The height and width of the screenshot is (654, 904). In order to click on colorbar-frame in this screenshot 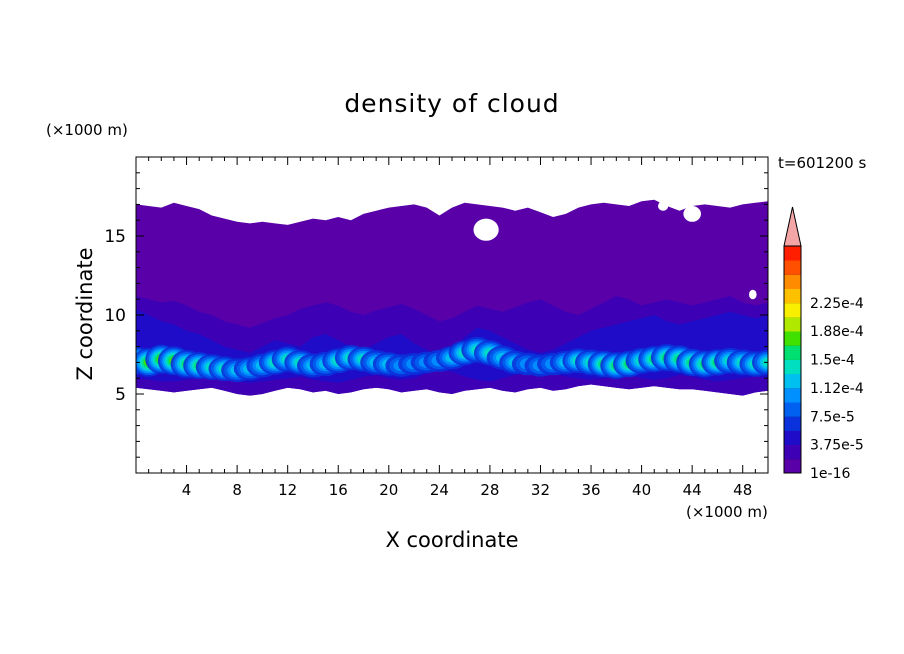, I will do `click(792, 359)`.